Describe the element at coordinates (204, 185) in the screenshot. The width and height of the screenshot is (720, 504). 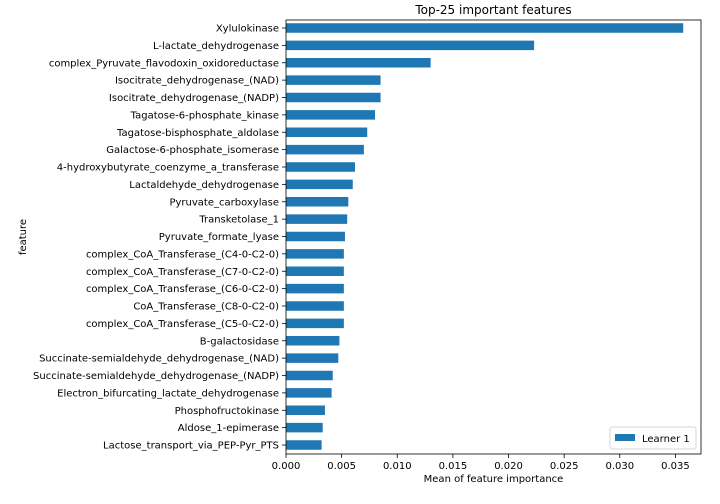
I see `y-tick-label: Lactaldehyde_dehydrogenase` at that location.